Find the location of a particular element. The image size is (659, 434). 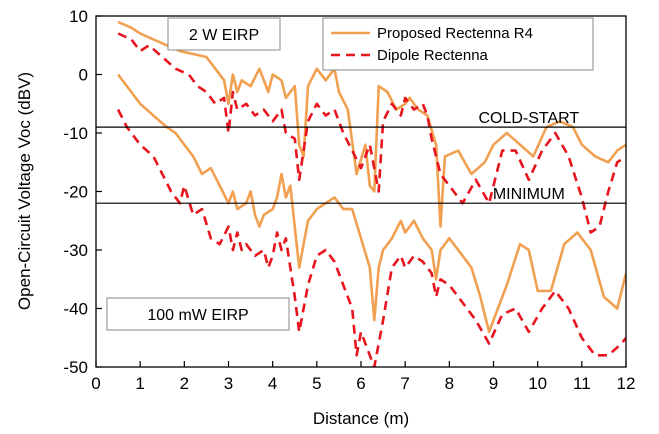

y-tick-label: 10 is located at coordinates (78, 16).